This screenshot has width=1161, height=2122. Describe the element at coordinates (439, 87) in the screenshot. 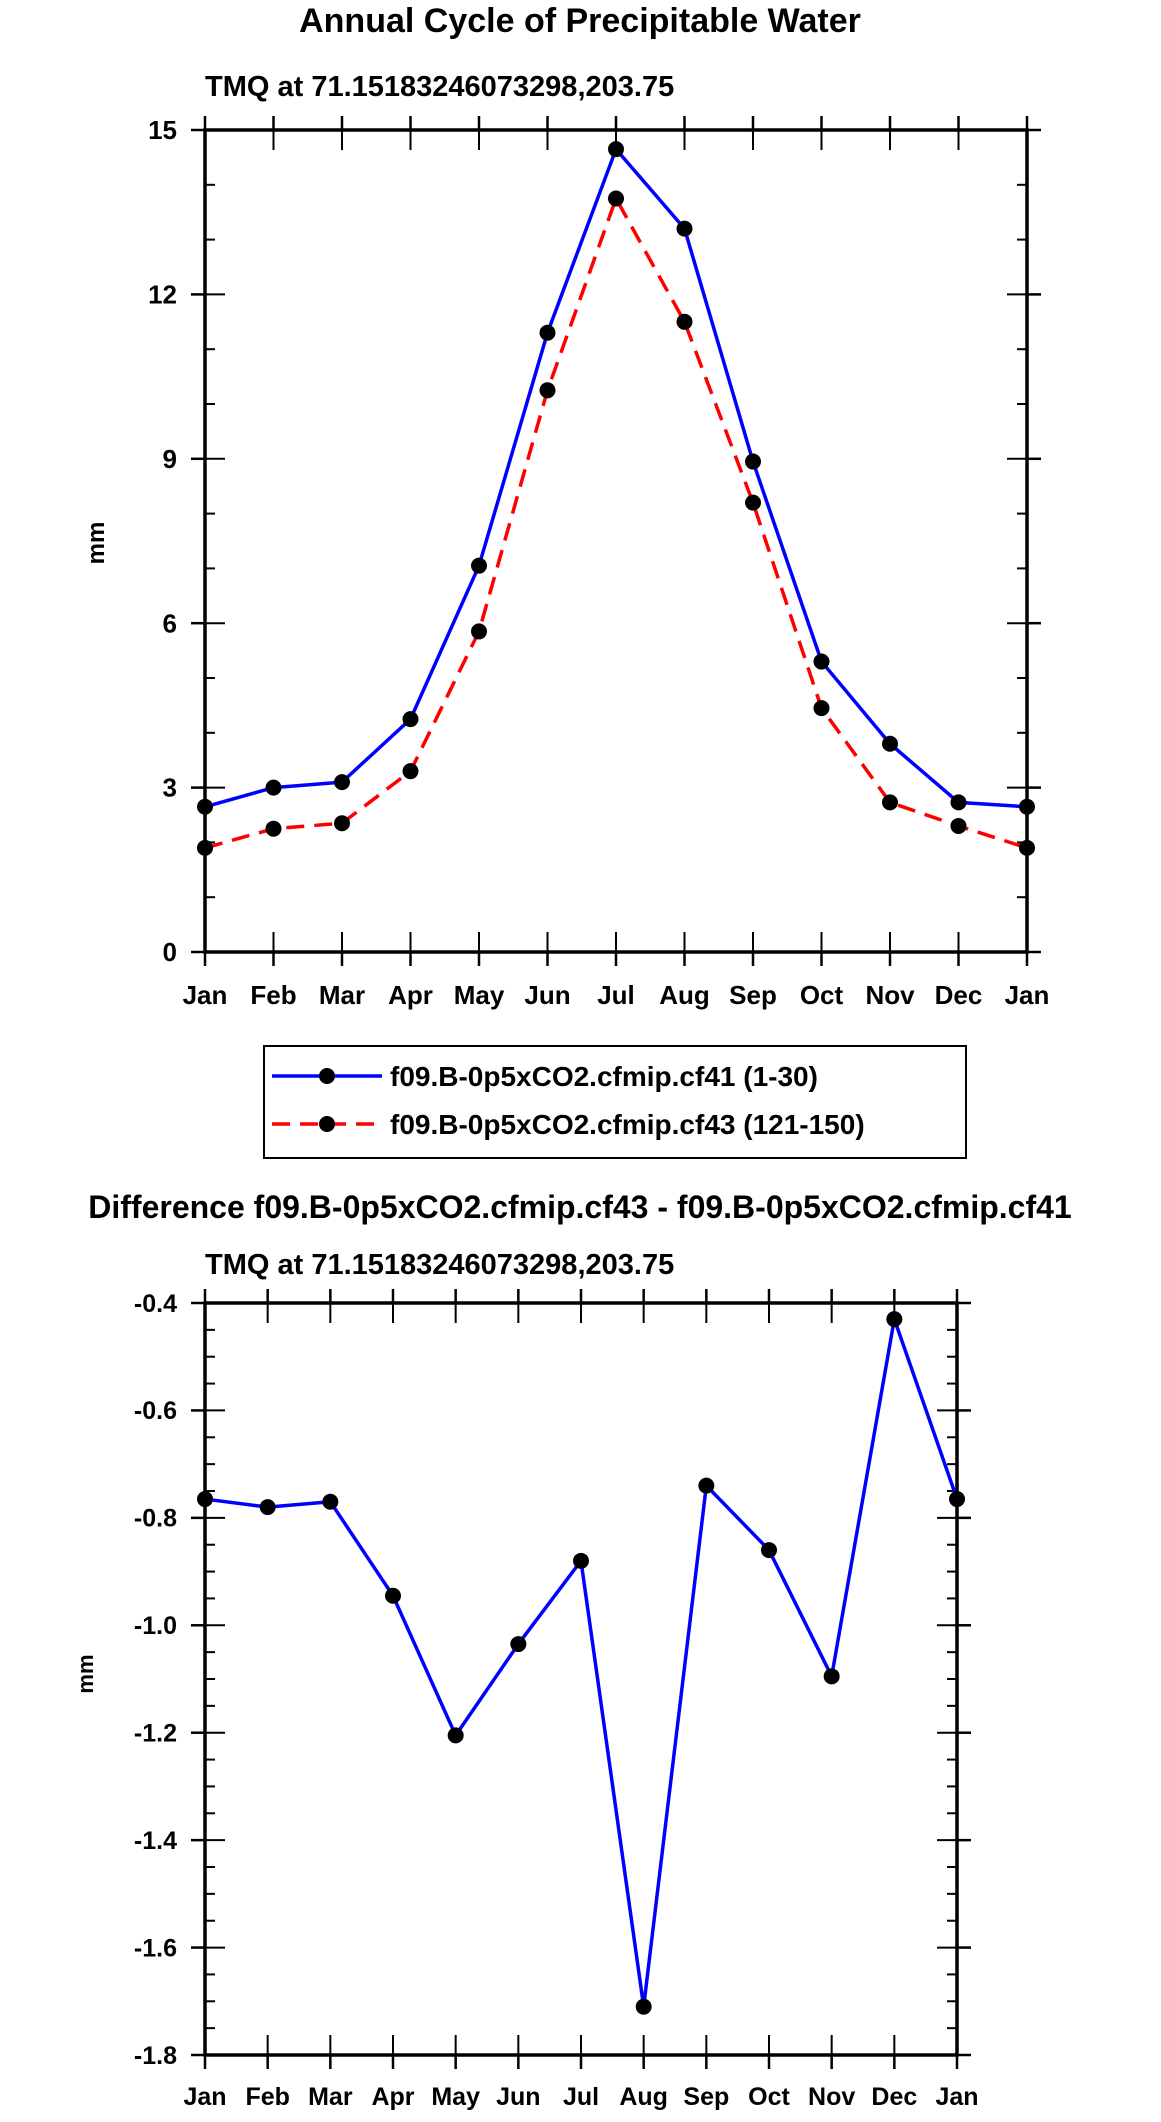

I see `chart1-subtitle: TMQ at 71.15183246073298,203.75` at that location.